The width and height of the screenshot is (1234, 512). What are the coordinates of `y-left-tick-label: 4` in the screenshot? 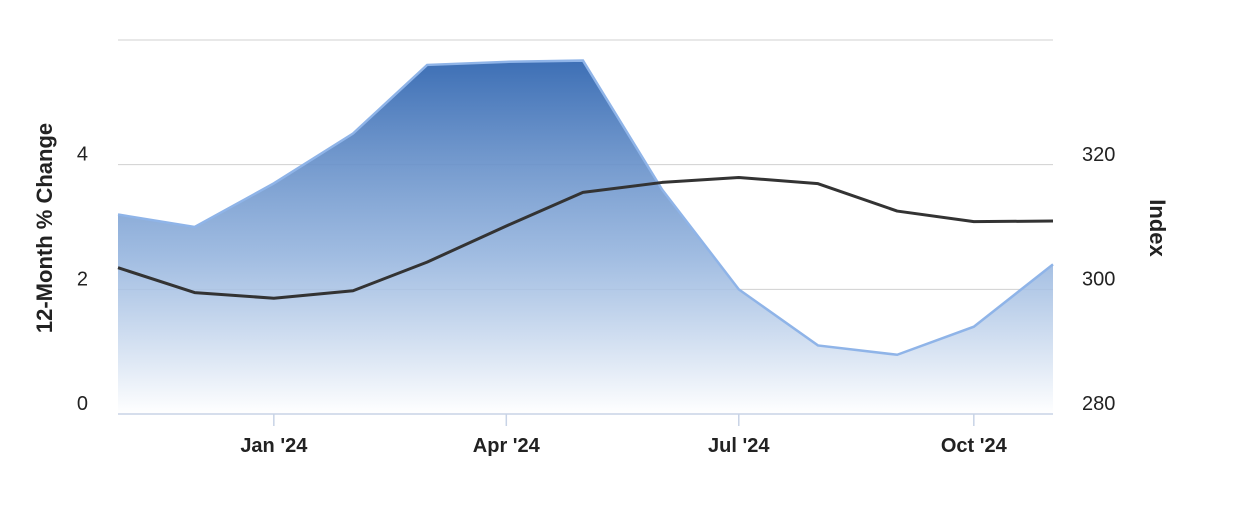 It's located at (82, 155).